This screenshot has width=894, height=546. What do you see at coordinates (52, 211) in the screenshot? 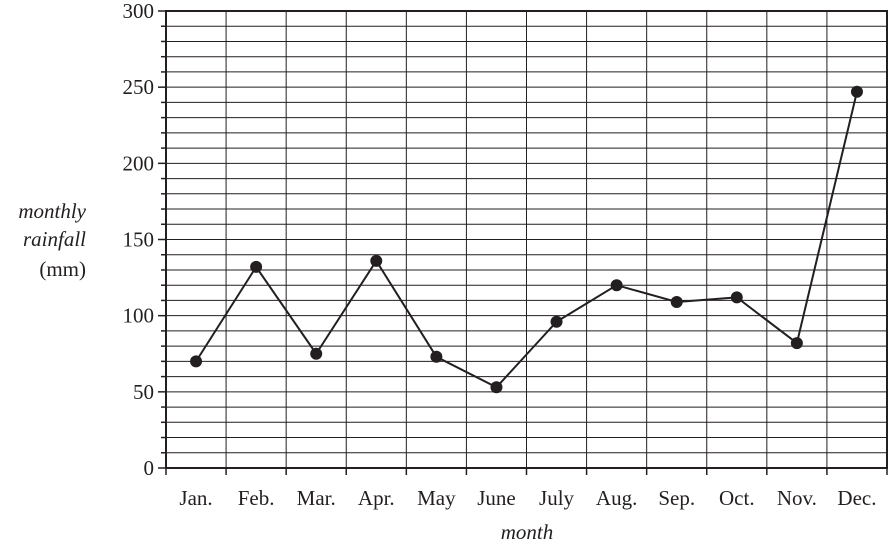
I see `y-axis-title-line-1: monthly` at bounding box center [52, 211].